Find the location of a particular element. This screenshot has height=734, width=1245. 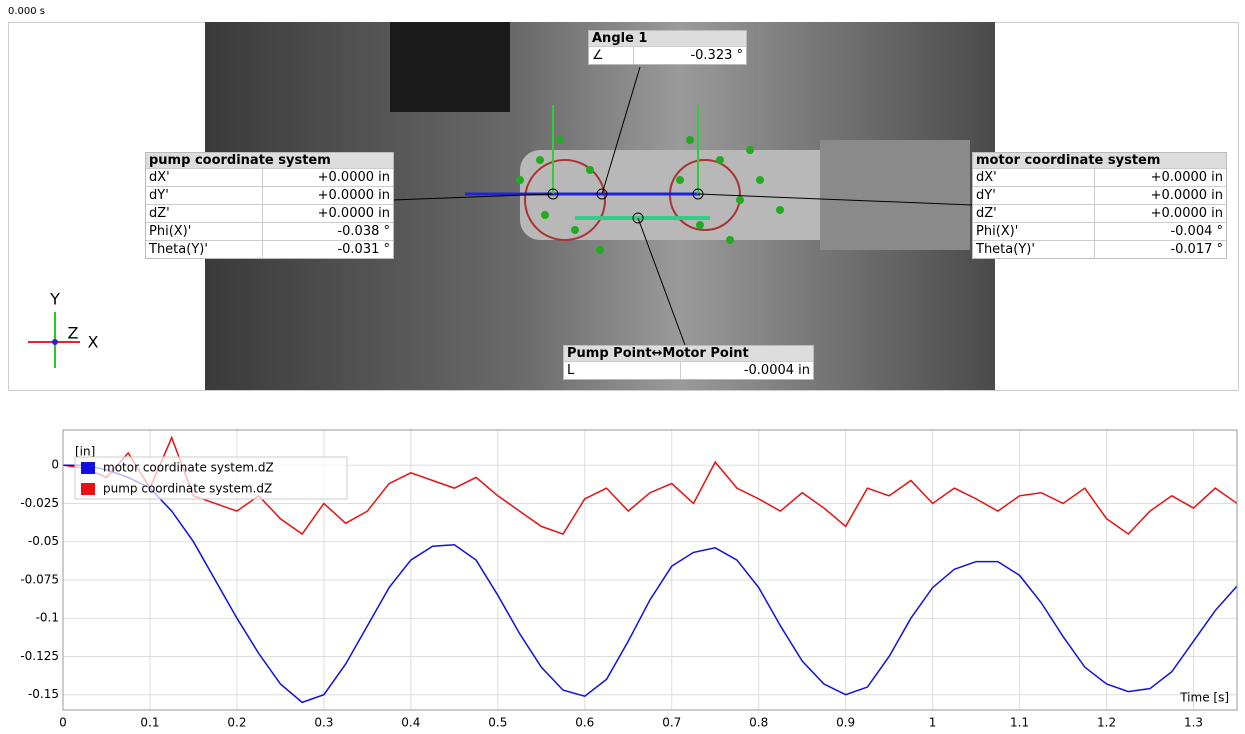

x-tick-label: 0.8 is located at coordinates (758, 723).